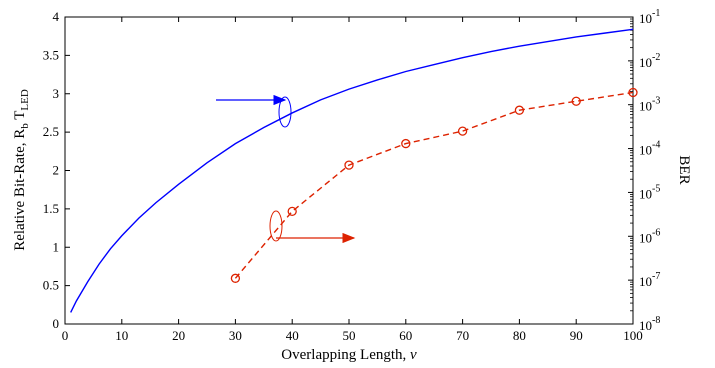 The image size is (715, 368). Describe the element at coordinates (649, 61) in the screenshot. I see `y-right-tick-label: 10⁻²` at that location.